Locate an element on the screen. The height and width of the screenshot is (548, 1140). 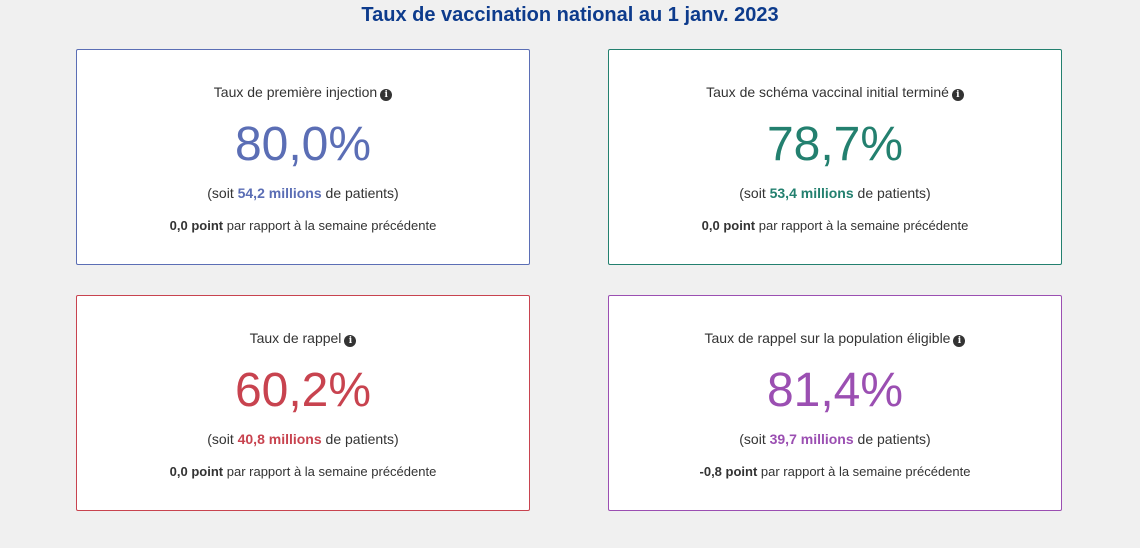
card-value: 81,4% is located at coordinates (835, 390).